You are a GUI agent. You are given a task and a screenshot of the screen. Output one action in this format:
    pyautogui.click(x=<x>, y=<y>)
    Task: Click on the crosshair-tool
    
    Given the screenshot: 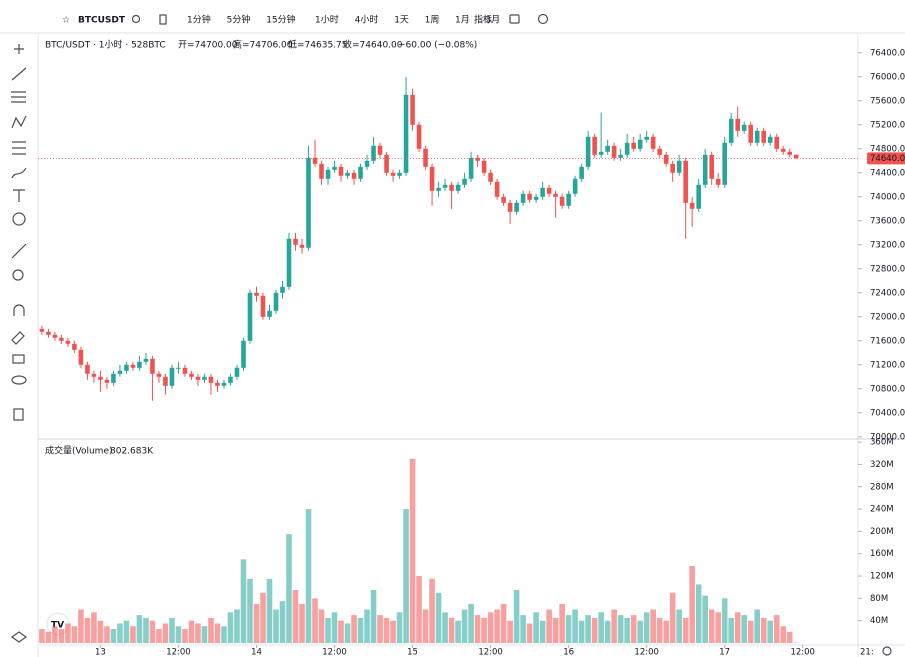 What is the action you would take?
    pyautogui.click(x=19, y=49)
    